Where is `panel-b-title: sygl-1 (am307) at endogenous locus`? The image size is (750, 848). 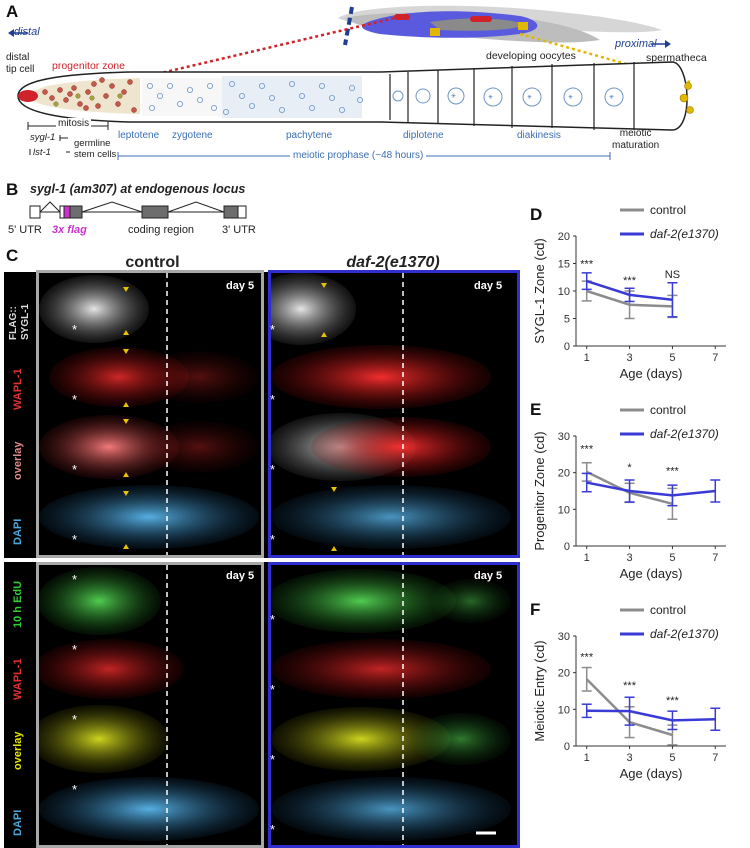 panel-b-title: sygl-1 (am307) at endogenous locus is located at coordinates (138, 189).